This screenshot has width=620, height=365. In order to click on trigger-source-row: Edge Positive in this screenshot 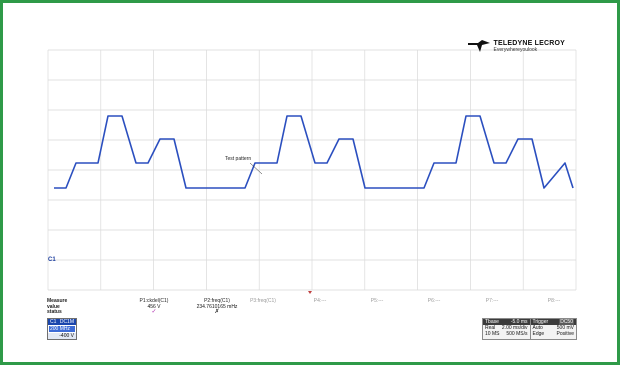, I will do `click(554, 334)`.